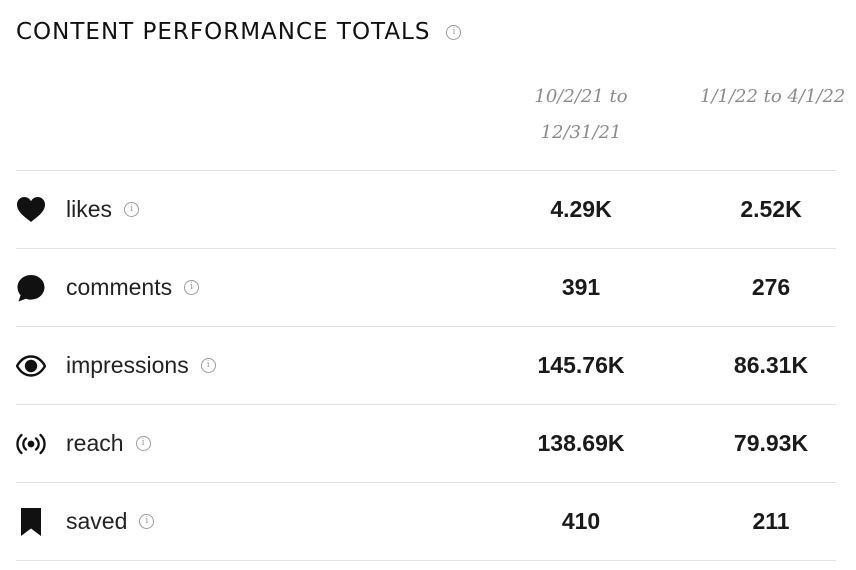  Describe the element at coordinates (31, 210) in the screenshot. I see `heart-icon` at that location.